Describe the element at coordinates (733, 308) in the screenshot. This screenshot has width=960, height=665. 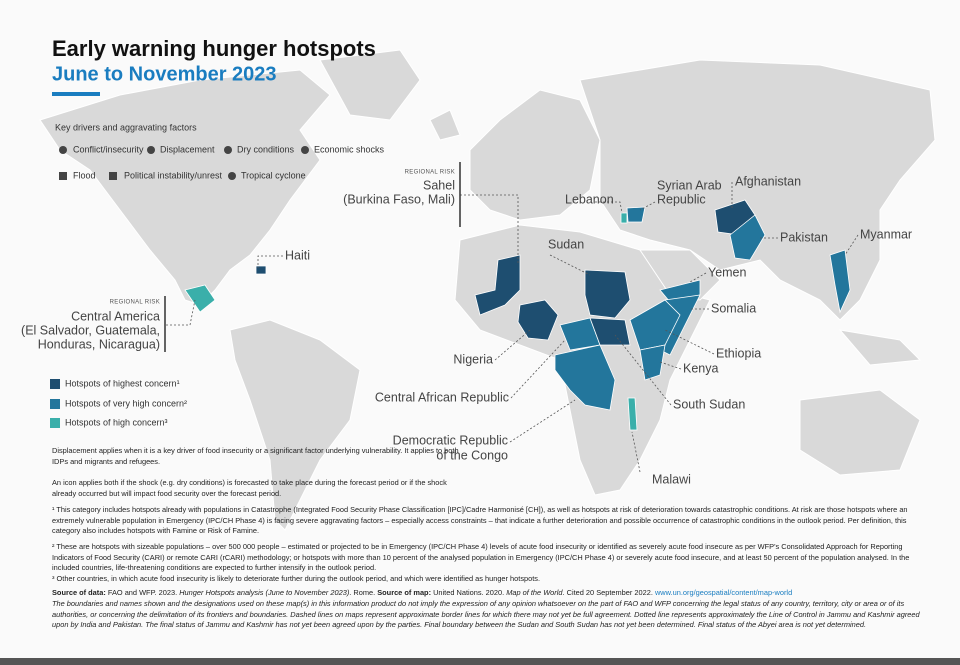
I see `hotspot-label: Somalia` at that location.